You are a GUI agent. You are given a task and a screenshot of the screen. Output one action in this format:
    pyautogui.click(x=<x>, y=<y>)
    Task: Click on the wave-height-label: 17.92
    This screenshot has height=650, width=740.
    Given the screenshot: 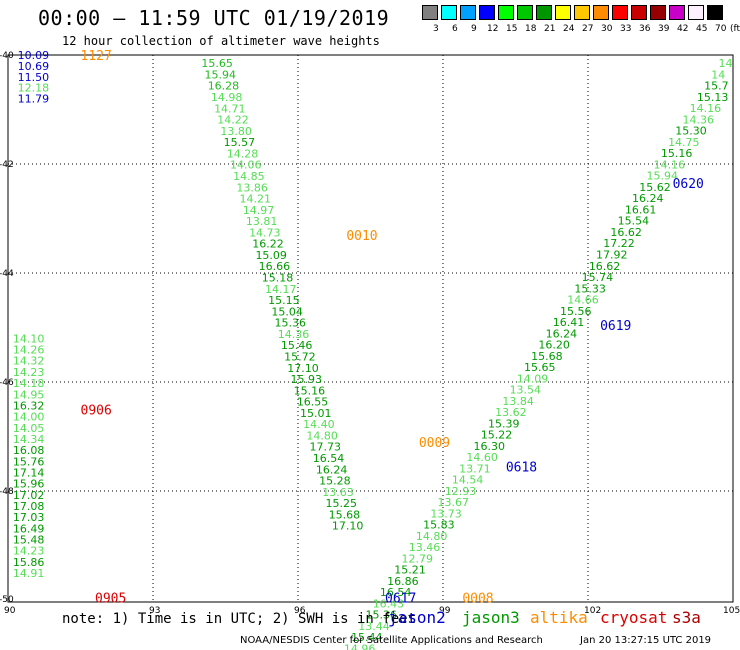 What is the action you would take?
    pyautogui.click(x=612, y=254)
    